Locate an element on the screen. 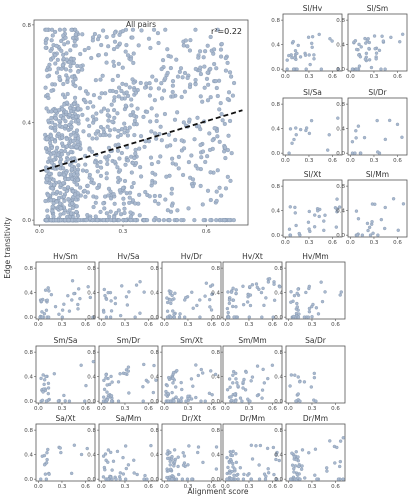  panel-hv-xt: Hv/Xt0.0 0.3 0.60.00.40.8 is located at coordinates (247, 290).